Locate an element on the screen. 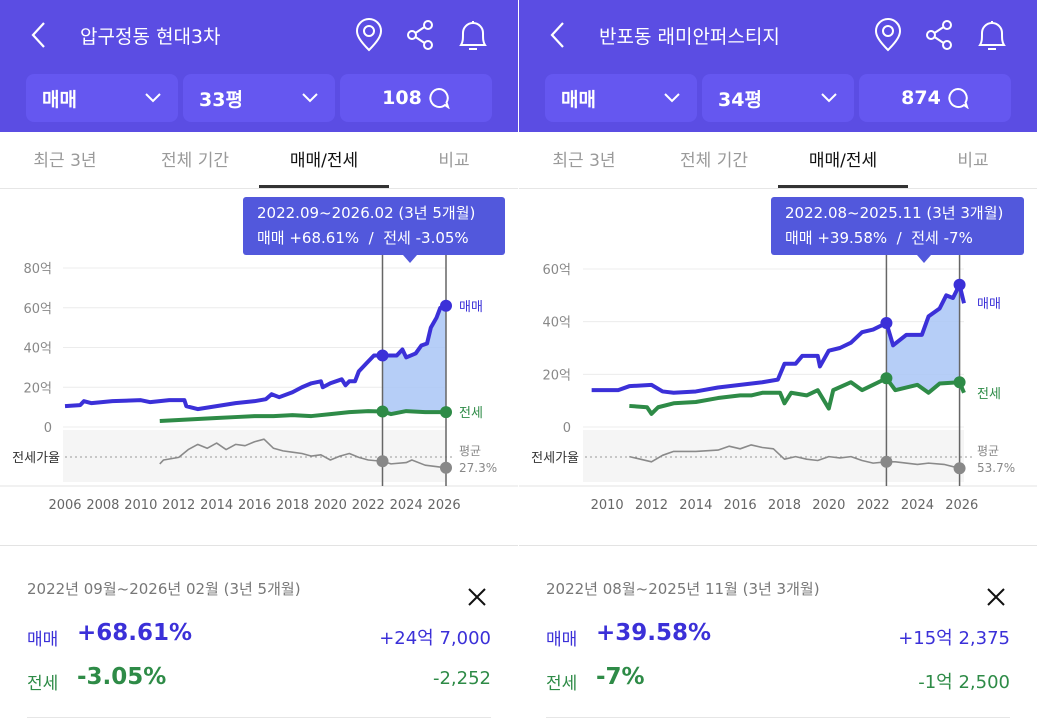  size-value: 33평 is located at coordinates (221, 99).